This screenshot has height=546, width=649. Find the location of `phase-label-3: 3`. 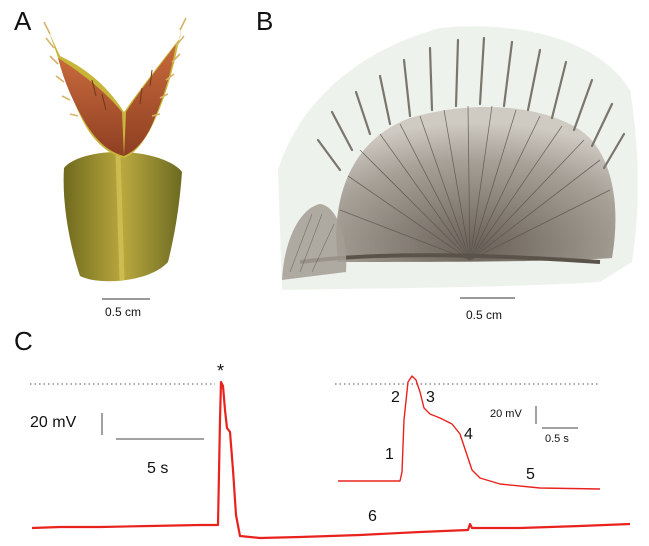

phase-label-3: 3 is located at coordinates (430, 397).